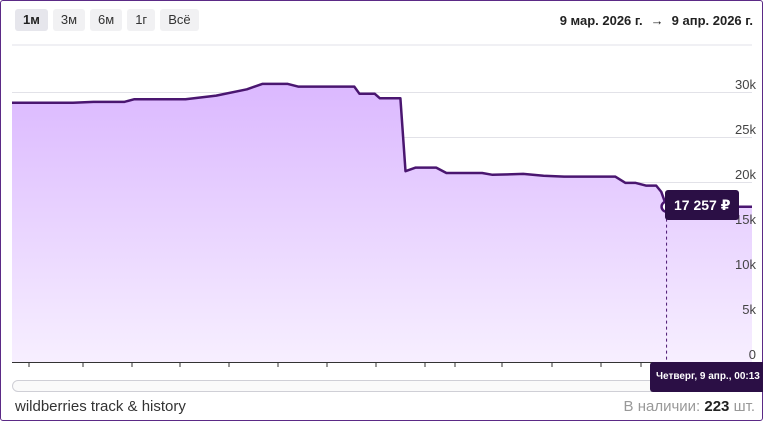 This screenshot has width=763, height=421. Describe the element at coordinates (745, 174) in the screenshot. I see `y-tick-label: 20k` at that location.